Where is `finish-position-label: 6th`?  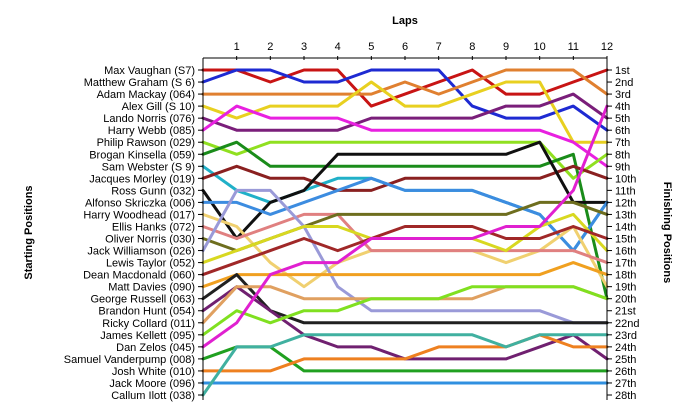 finish-position-label: 6th is located at coordinates (622, 131).